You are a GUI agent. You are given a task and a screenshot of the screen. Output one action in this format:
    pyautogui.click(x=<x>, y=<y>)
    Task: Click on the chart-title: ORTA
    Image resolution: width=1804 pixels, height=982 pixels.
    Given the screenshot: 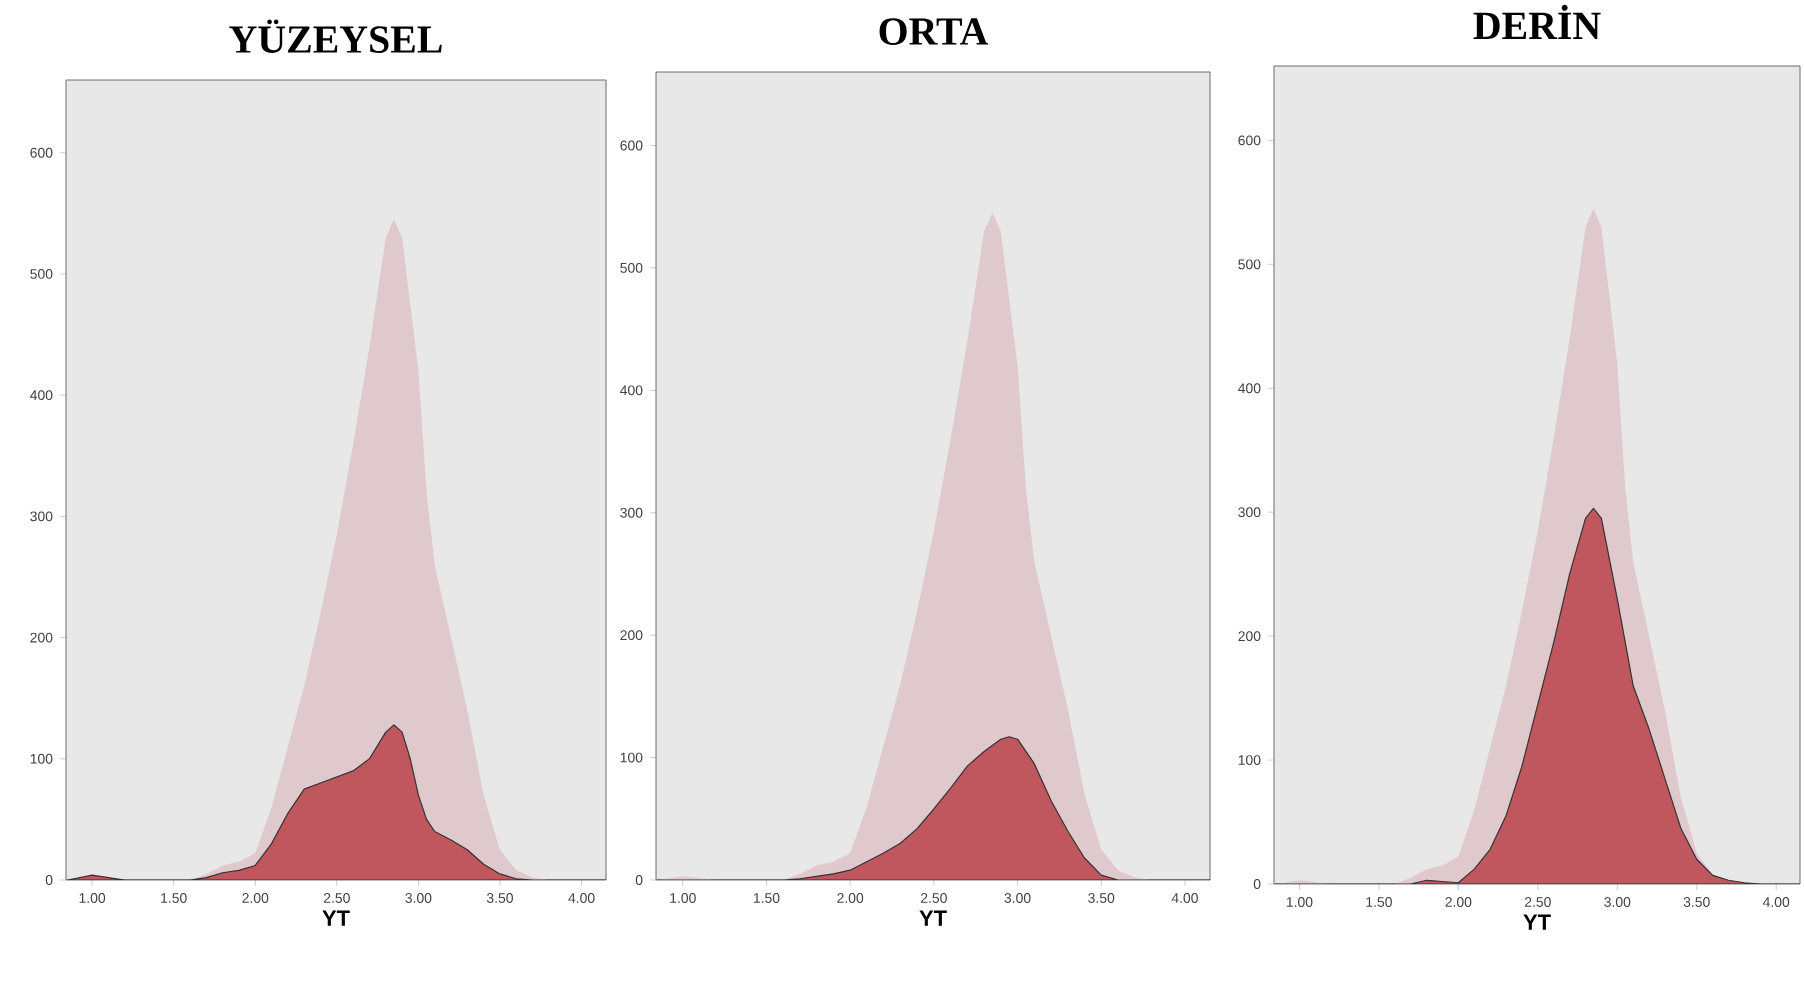 What is the action you would take?
    pyautogui.click(x=934, y=31)
    